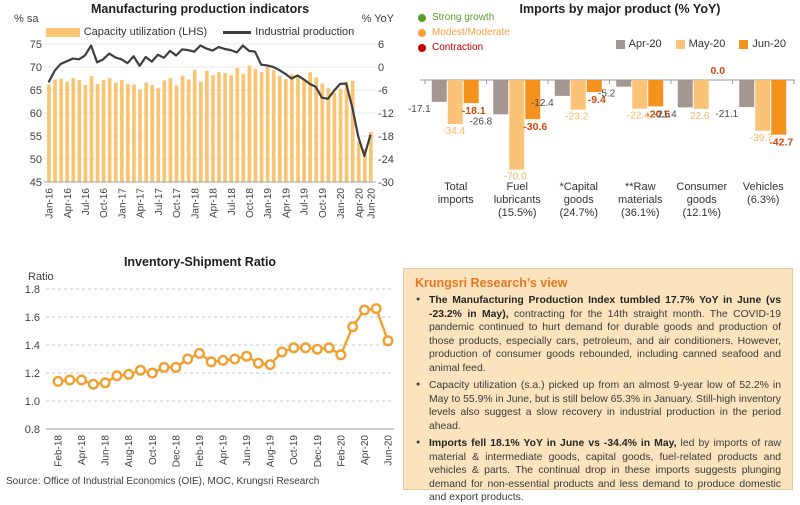 The height and width of the screenshot is (505, 800). Describe the element at coordinates (59, 451) in the screenshot. I see `x-tick-label: Feb-18` at that location.